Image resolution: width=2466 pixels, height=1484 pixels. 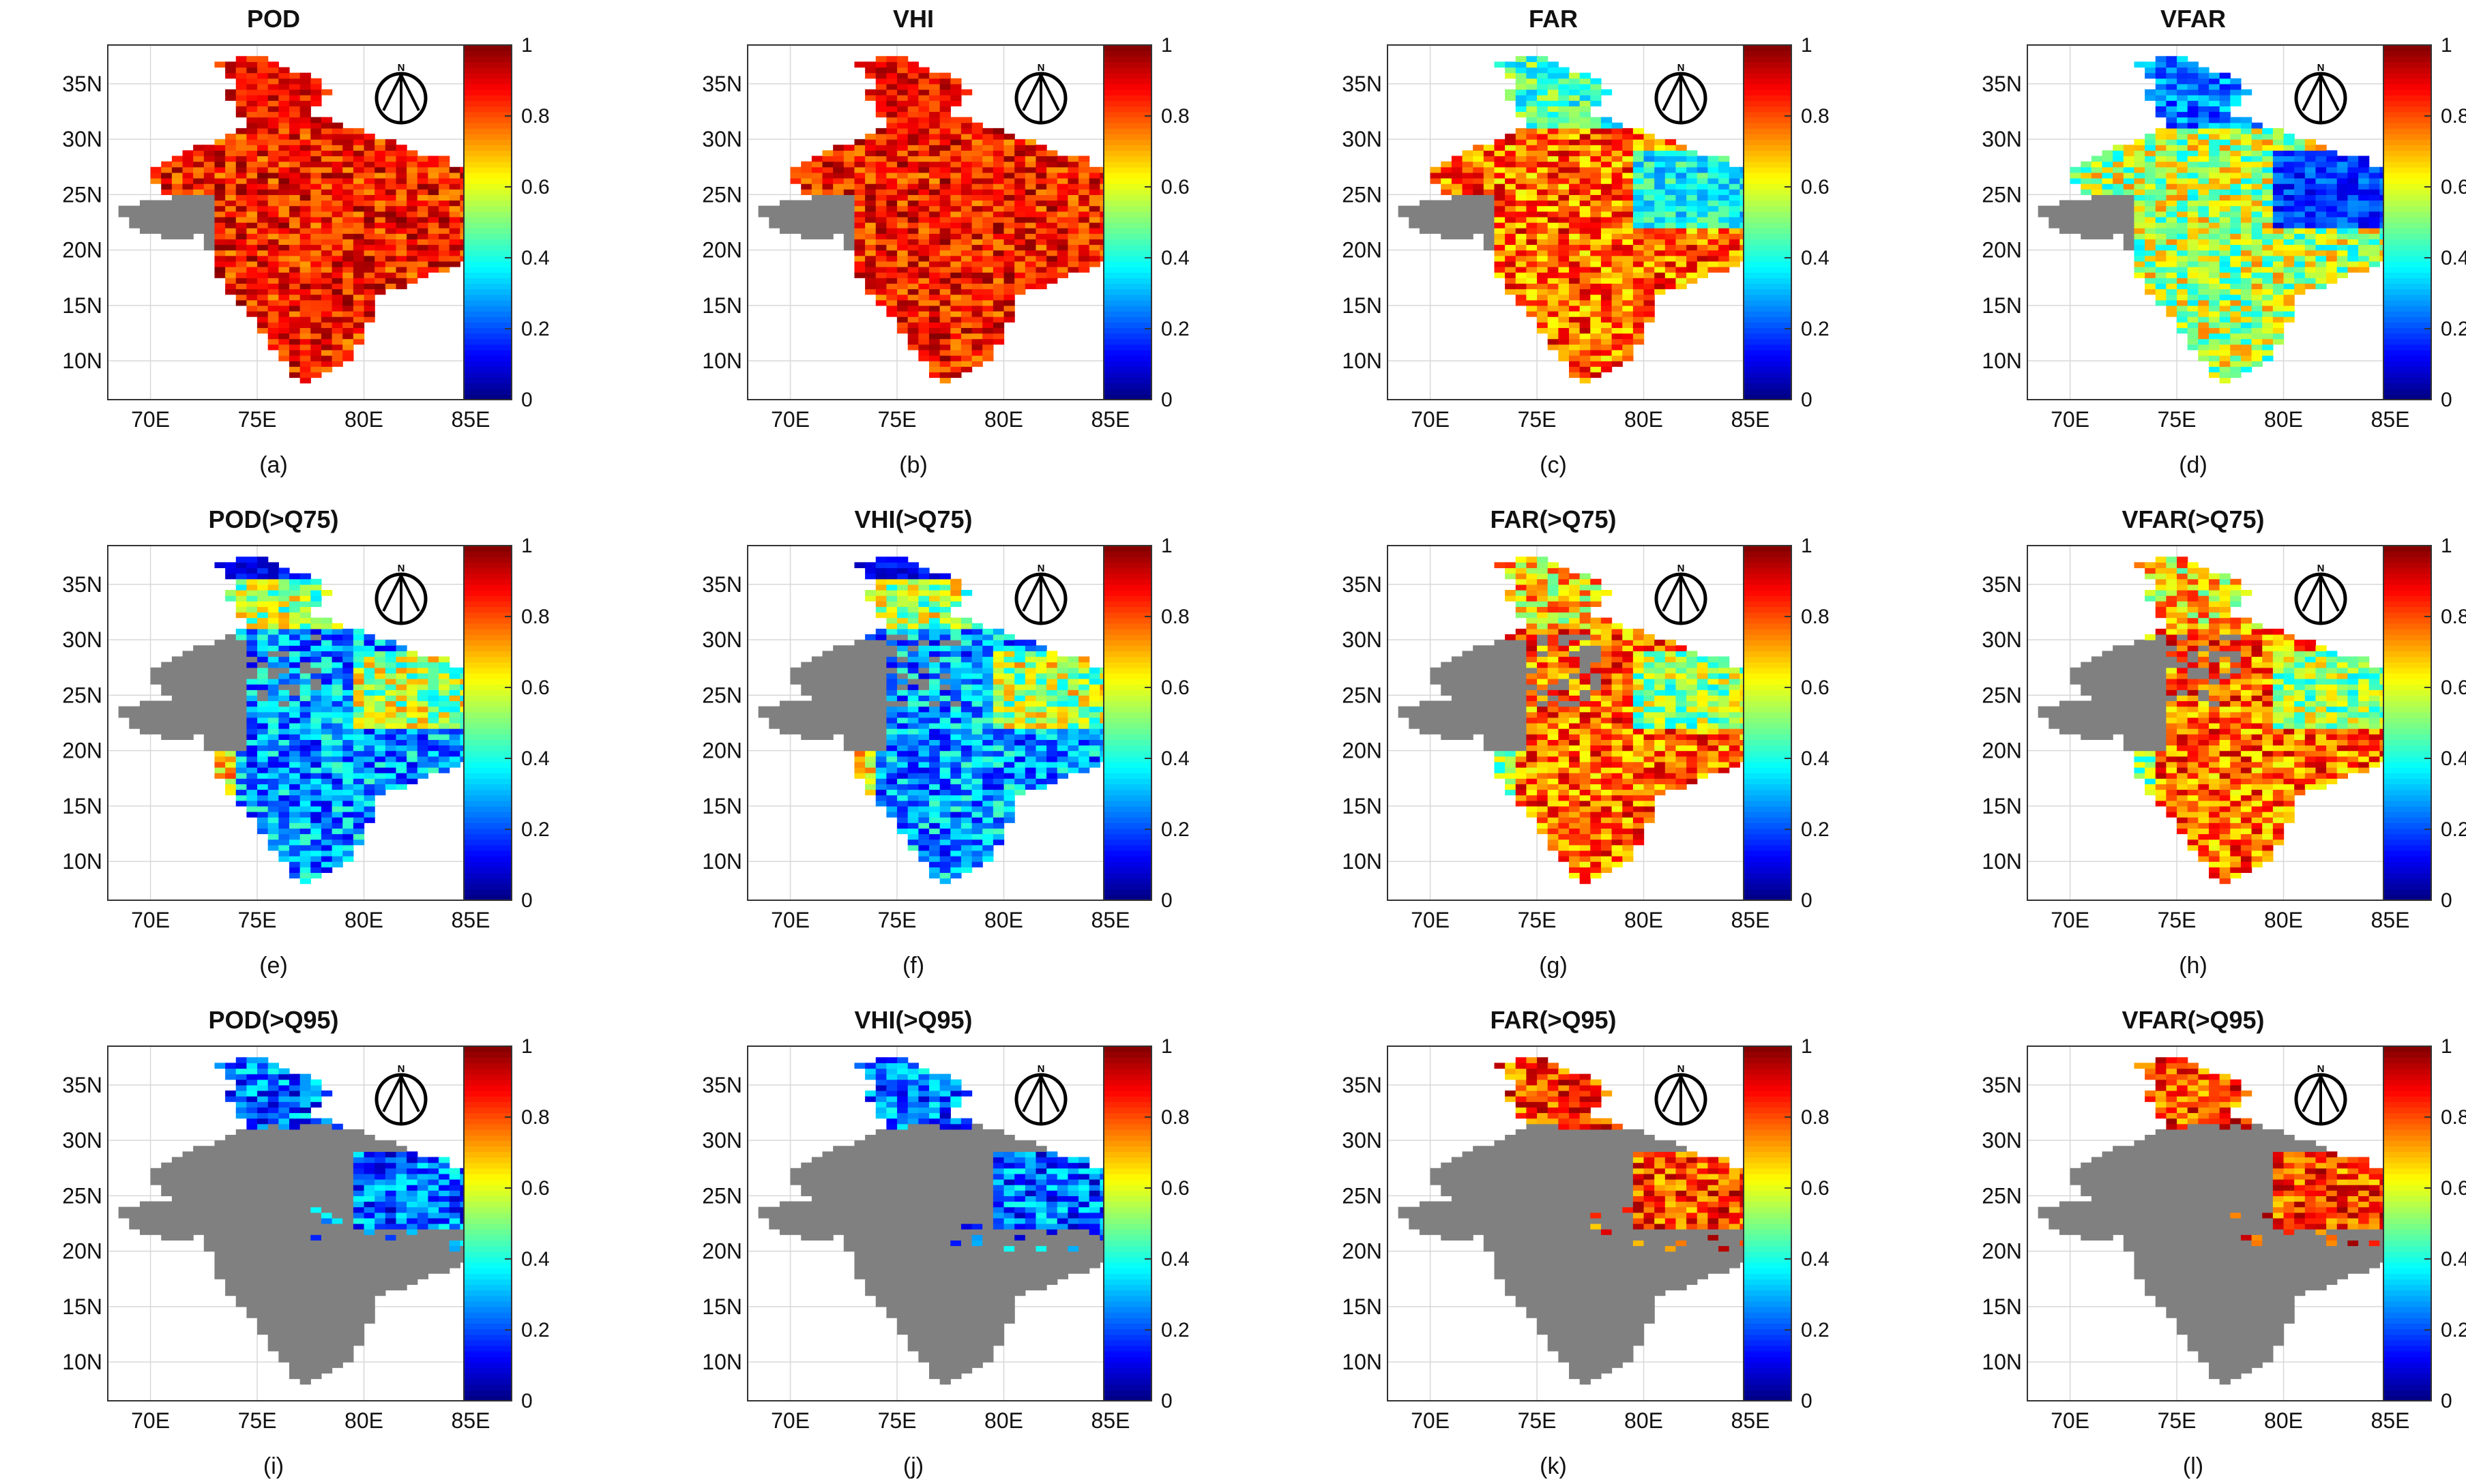 What do you see at coordinates (82, 305) in the screenshot?
I see `lat-tick-label: 15N` at bounding box center [82, 305].